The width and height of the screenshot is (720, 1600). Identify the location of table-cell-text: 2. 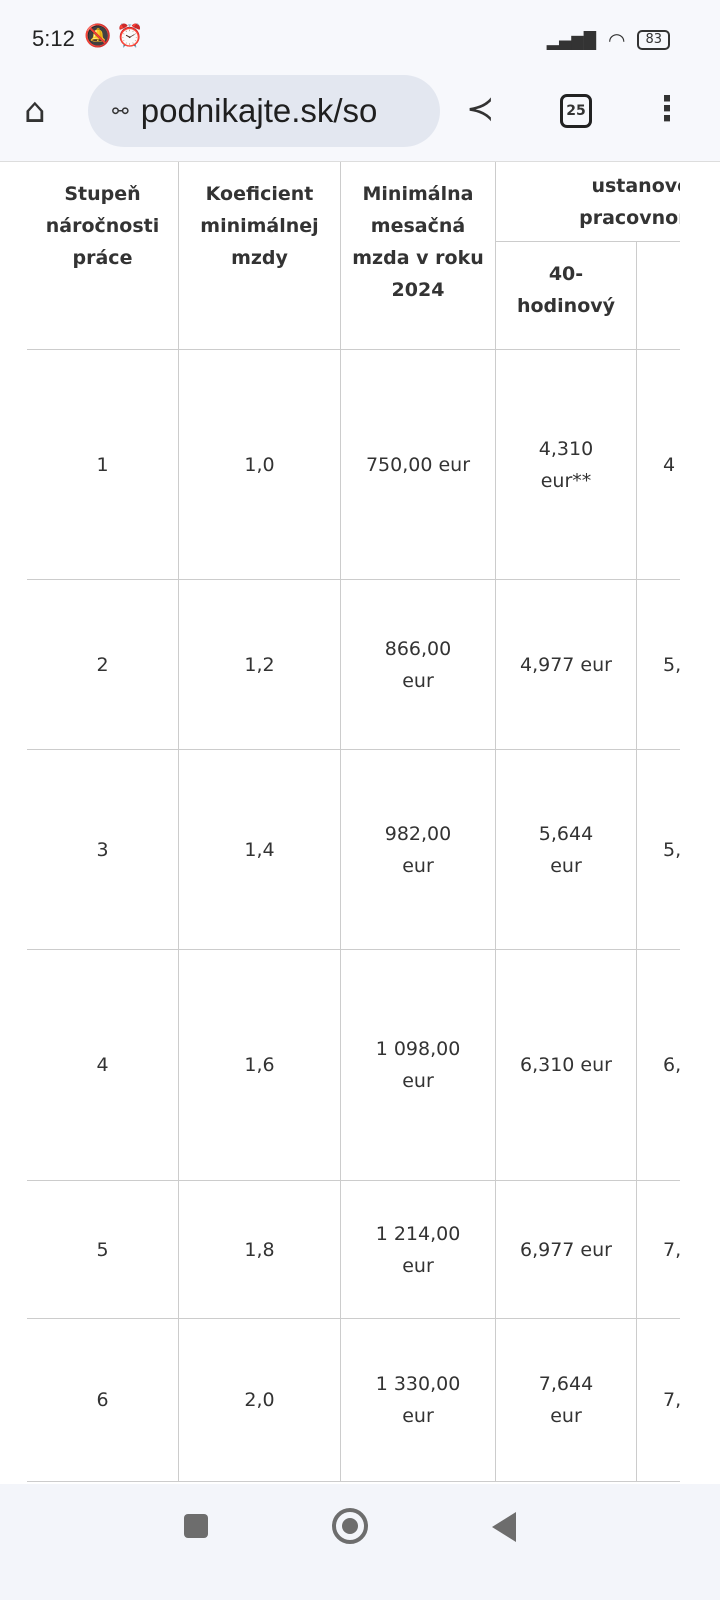
(102, 664).